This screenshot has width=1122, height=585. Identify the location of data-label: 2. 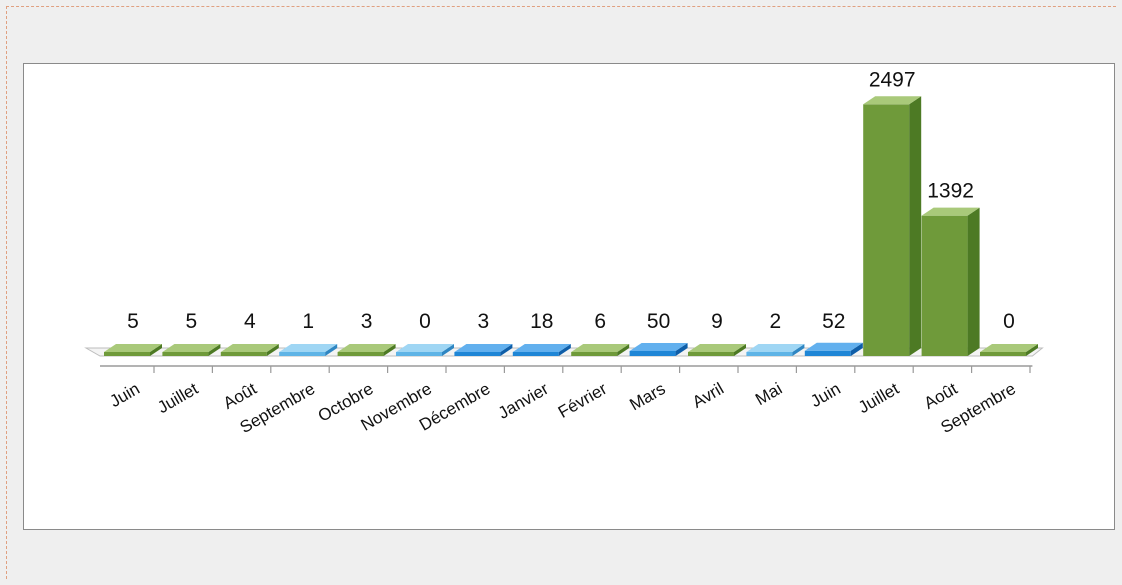
(776, 321).